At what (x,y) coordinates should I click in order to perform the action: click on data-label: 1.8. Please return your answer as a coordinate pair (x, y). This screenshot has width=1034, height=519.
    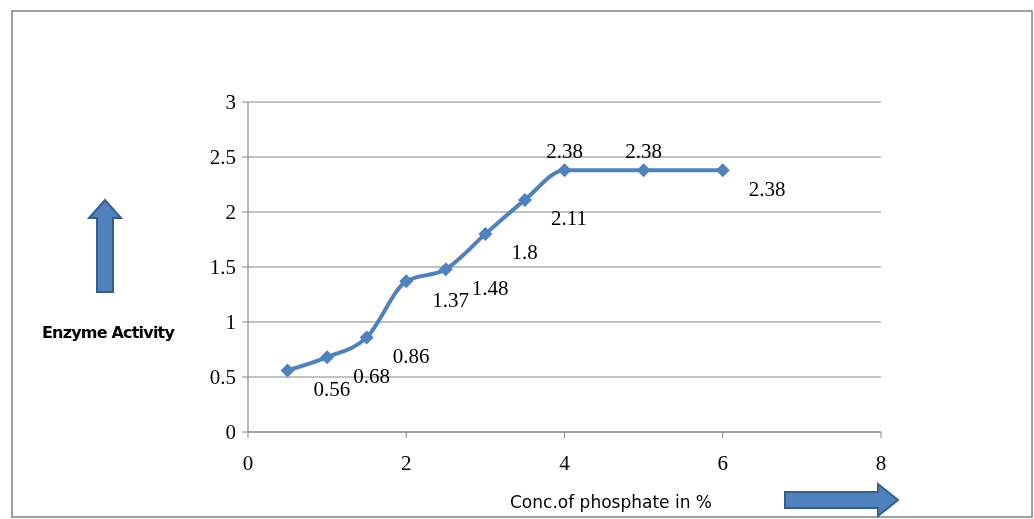
    Looking at the image, I should click on (524, 252).